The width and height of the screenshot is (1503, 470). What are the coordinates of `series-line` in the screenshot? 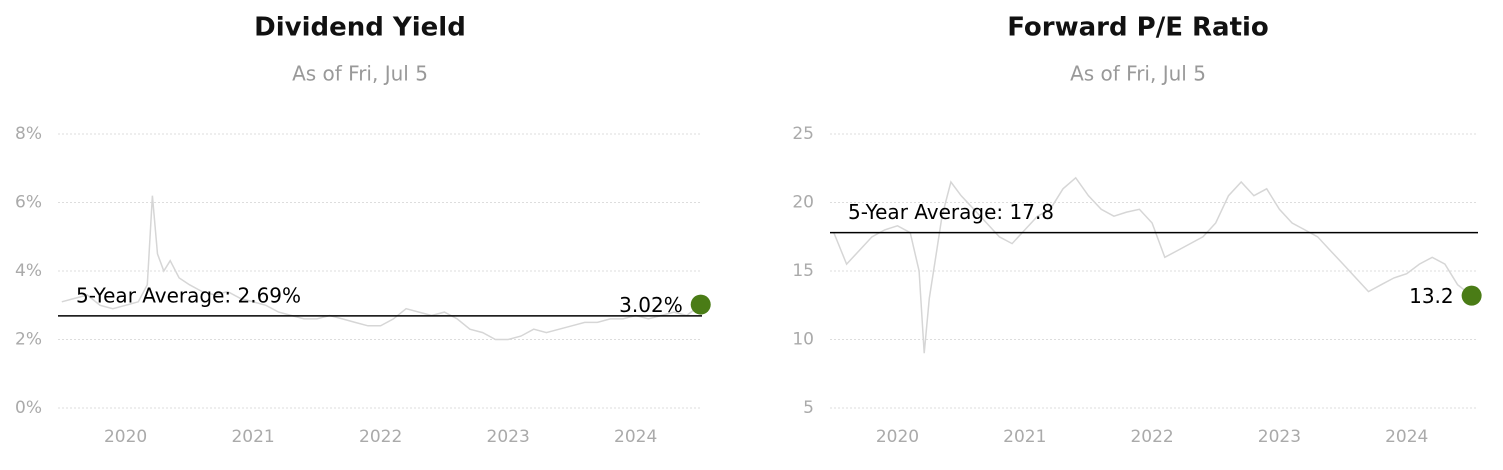 It's located at (381, 268).